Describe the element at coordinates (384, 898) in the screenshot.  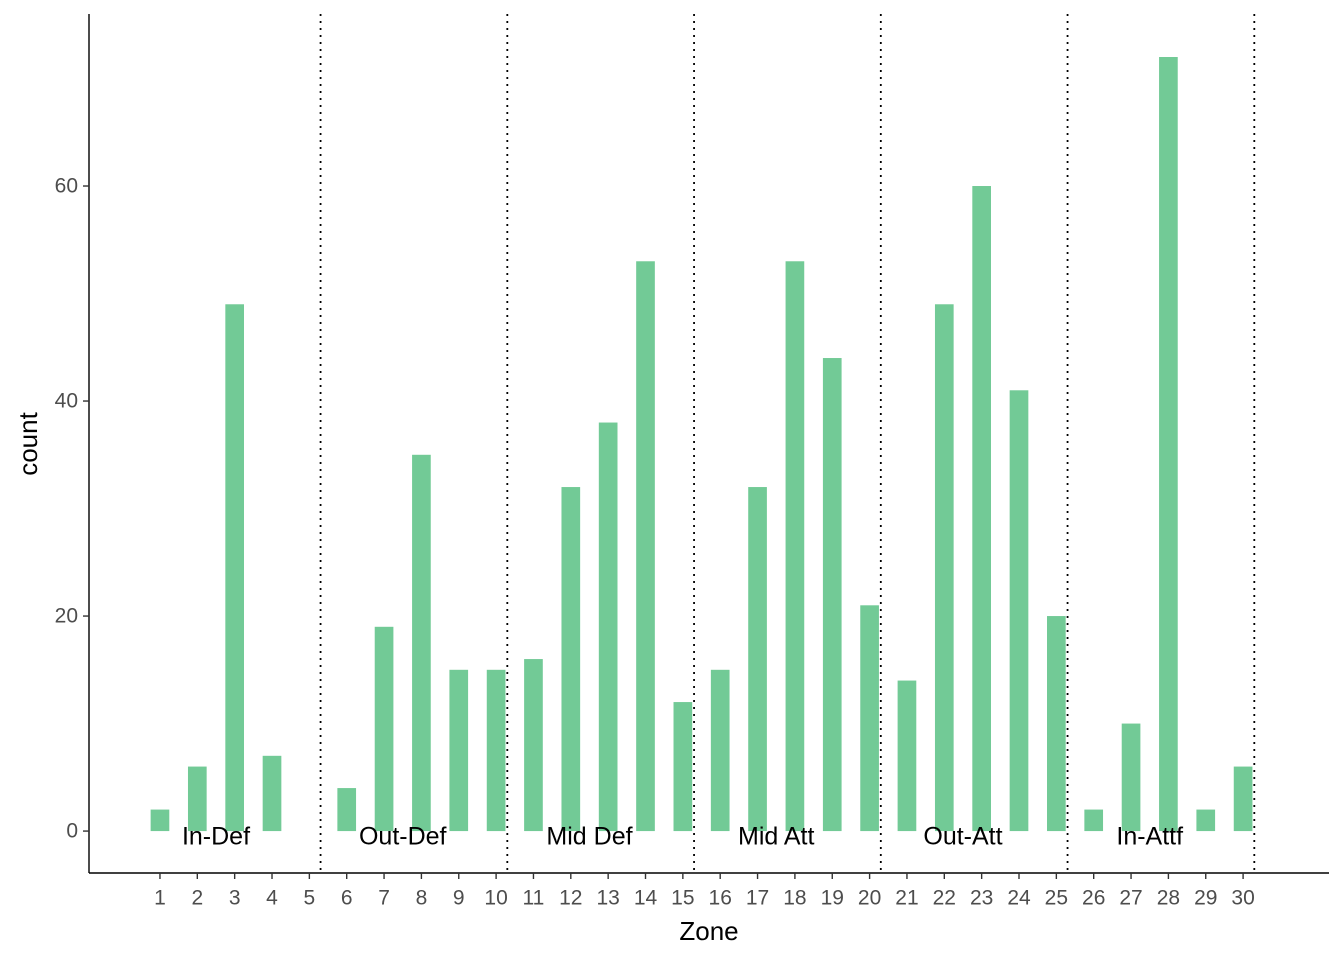
I see `x-tick-label: 7` at that location.